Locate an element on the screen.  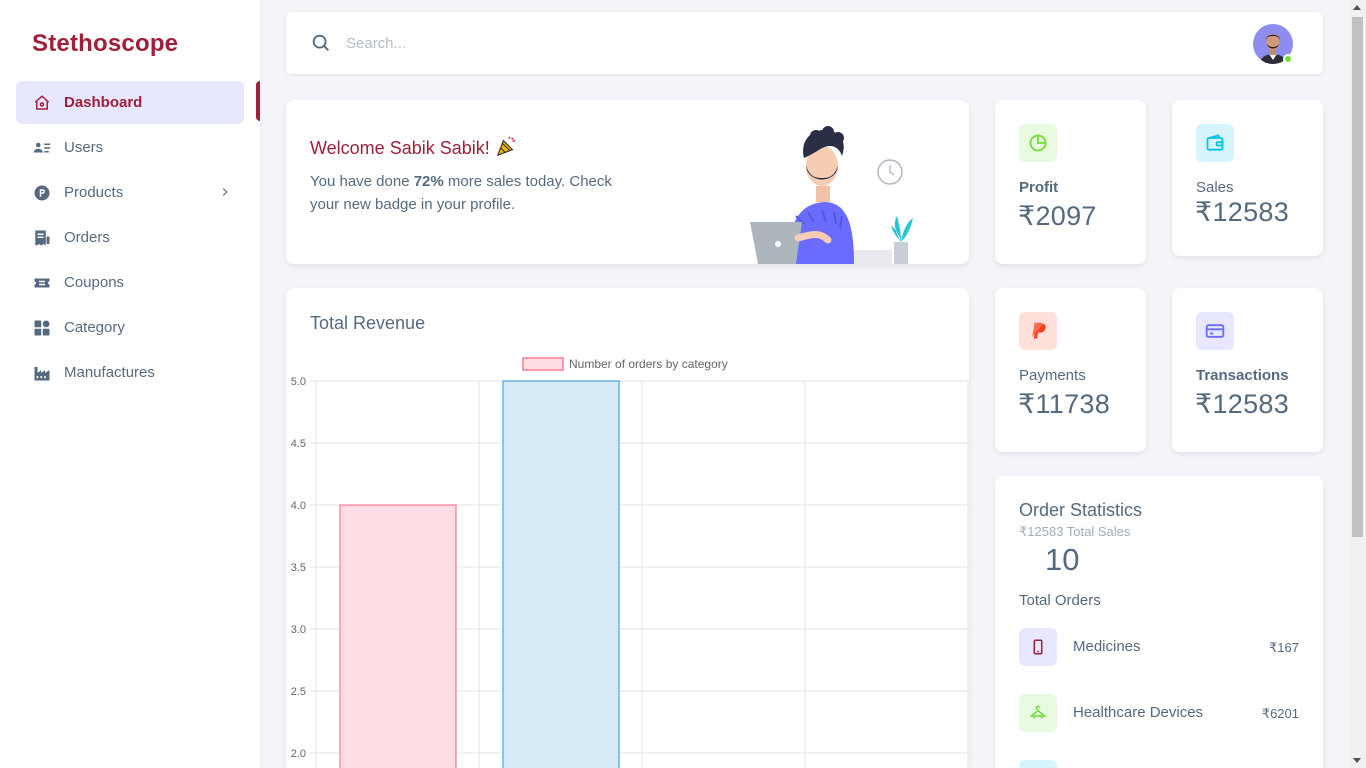
payments-value: ₹11738 is located at coordinates (1064, 404).